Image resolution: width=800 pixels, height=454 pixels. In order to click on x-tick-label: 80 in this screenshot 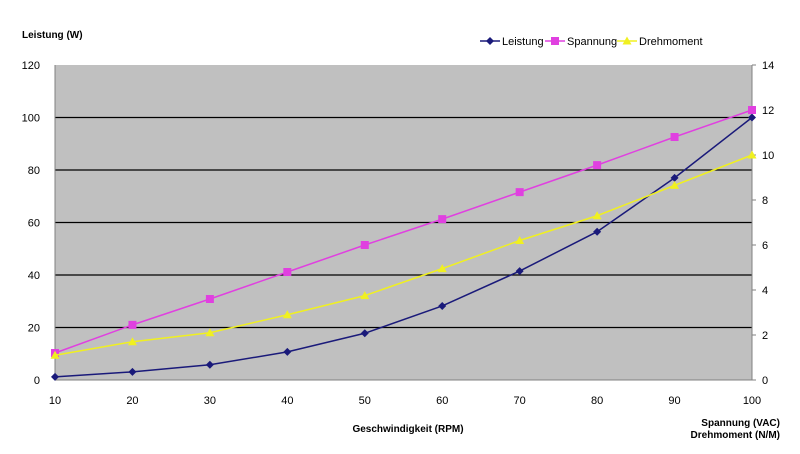, I will do `click(597, 401)`.